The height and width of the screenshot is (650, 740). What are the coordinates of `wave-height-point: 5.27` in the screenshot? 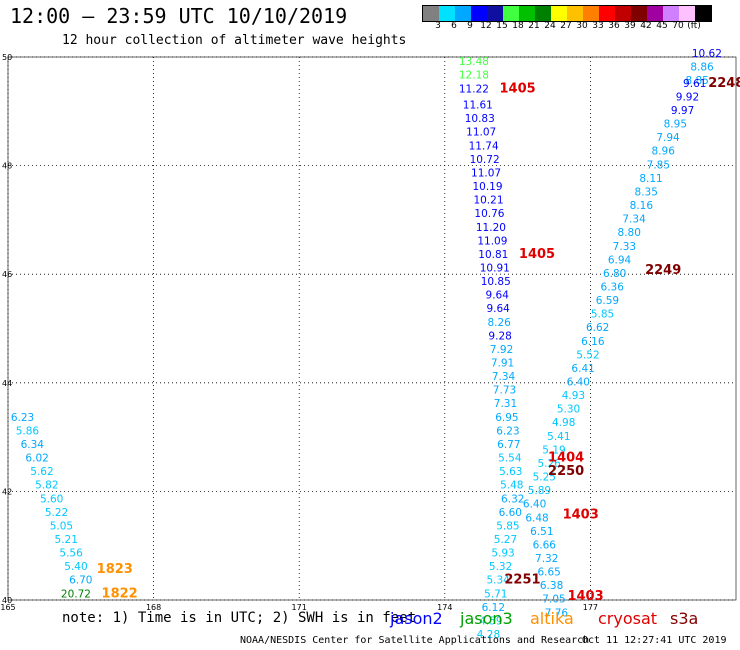 It's located at (505, 540).